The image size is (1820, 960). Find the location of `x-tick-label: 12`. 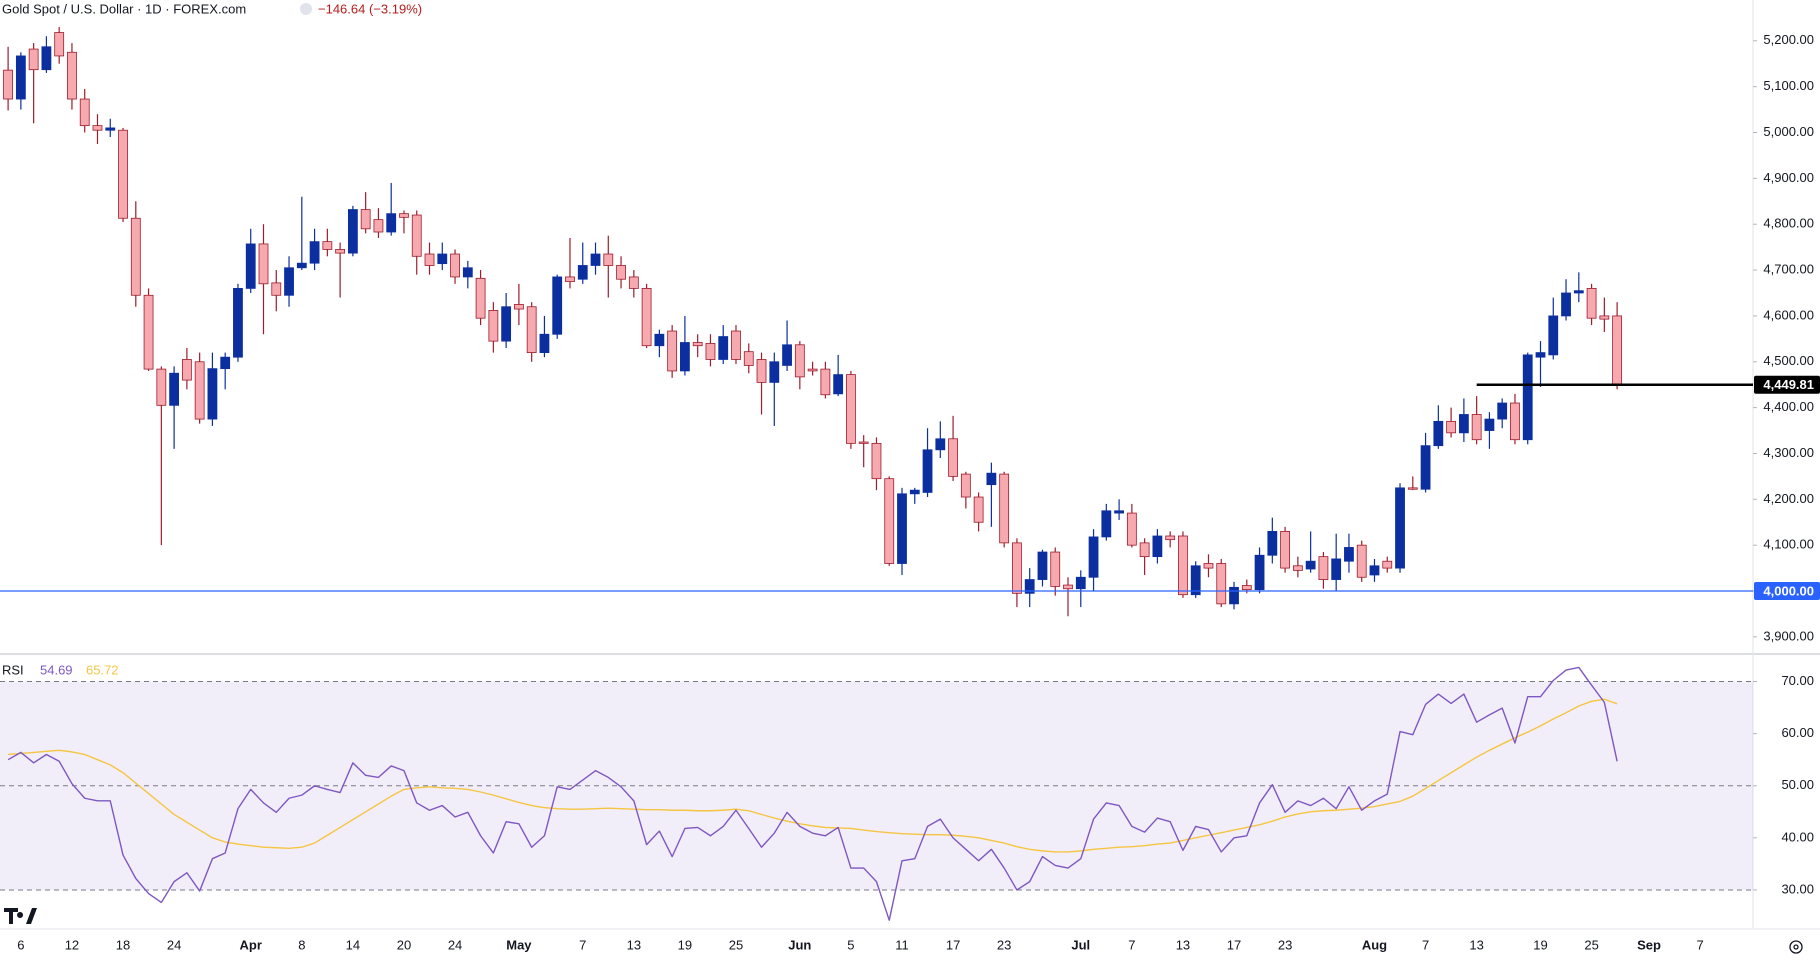

x-tick-label: 12 is located at coordinates (72, 944).